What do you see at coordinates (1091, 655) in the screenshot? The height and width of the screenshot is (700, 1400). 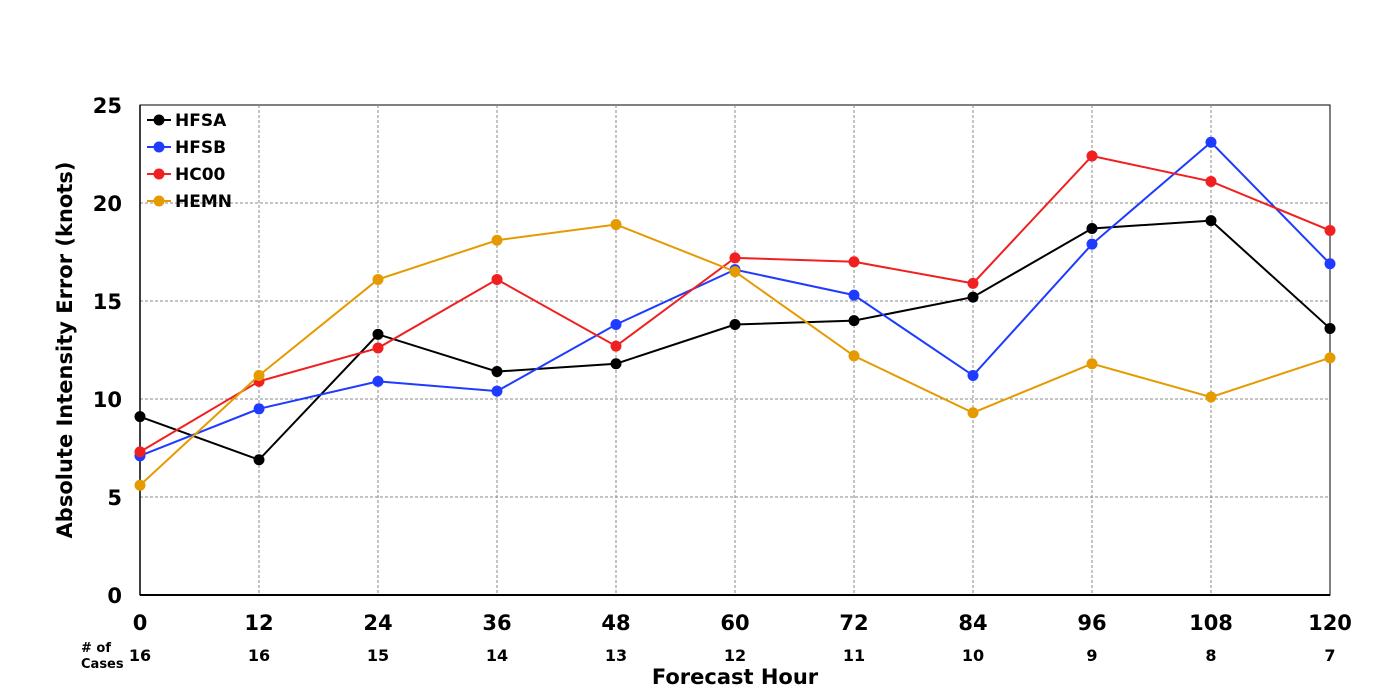 I see `case-count: 9` at bounding box center [1091, 655].